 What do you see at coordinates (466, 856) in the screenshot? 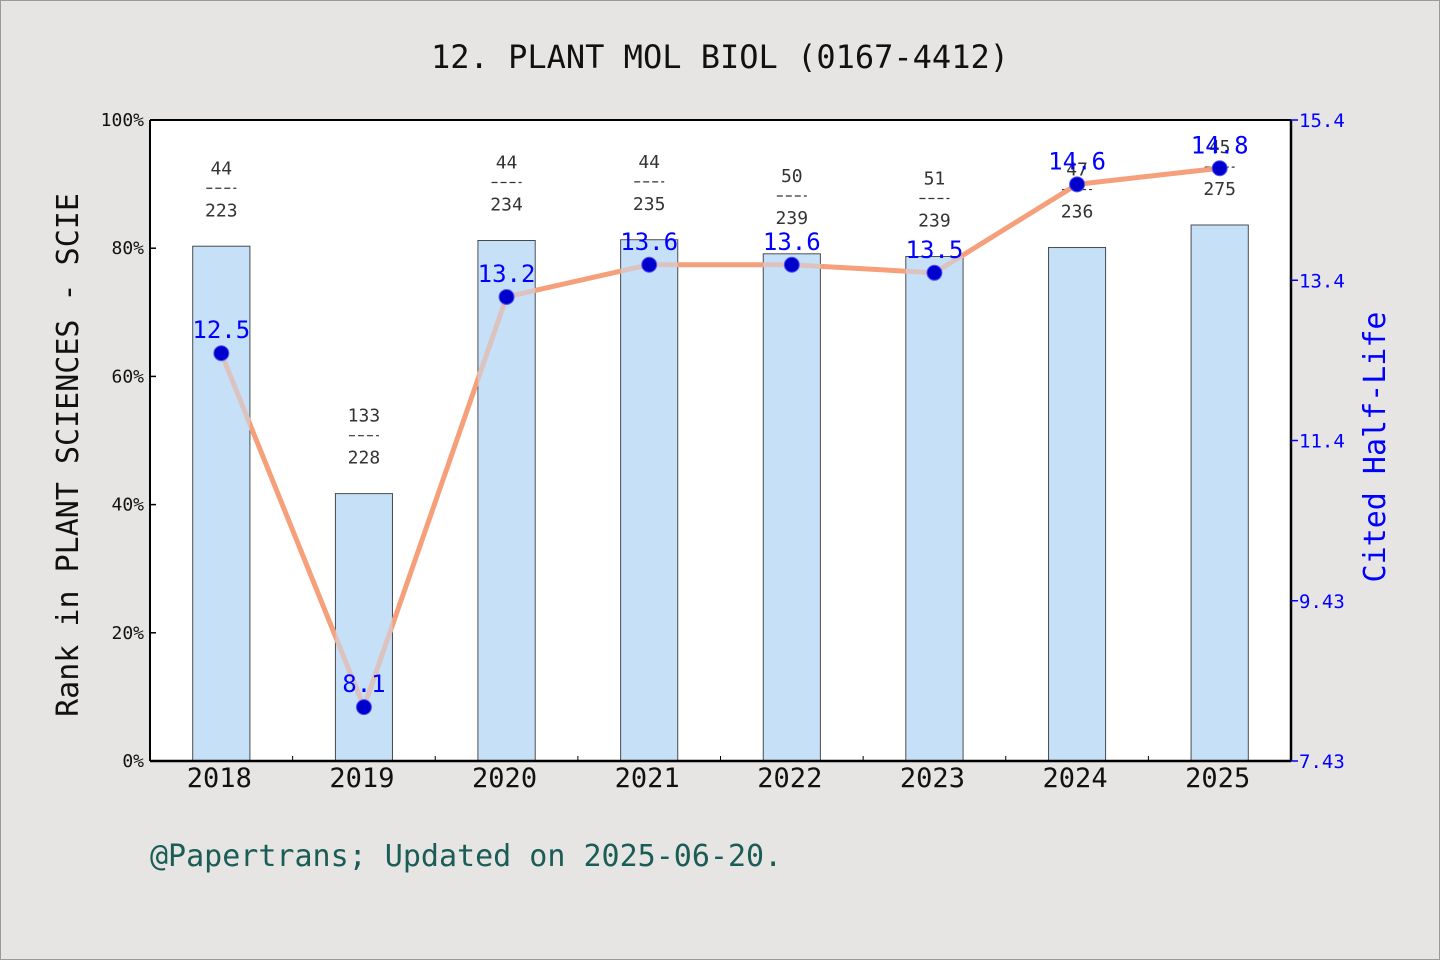
I see `footer-note: @Papertrans; Updated on 2025-06-20.` at bounding box center [466, 856].